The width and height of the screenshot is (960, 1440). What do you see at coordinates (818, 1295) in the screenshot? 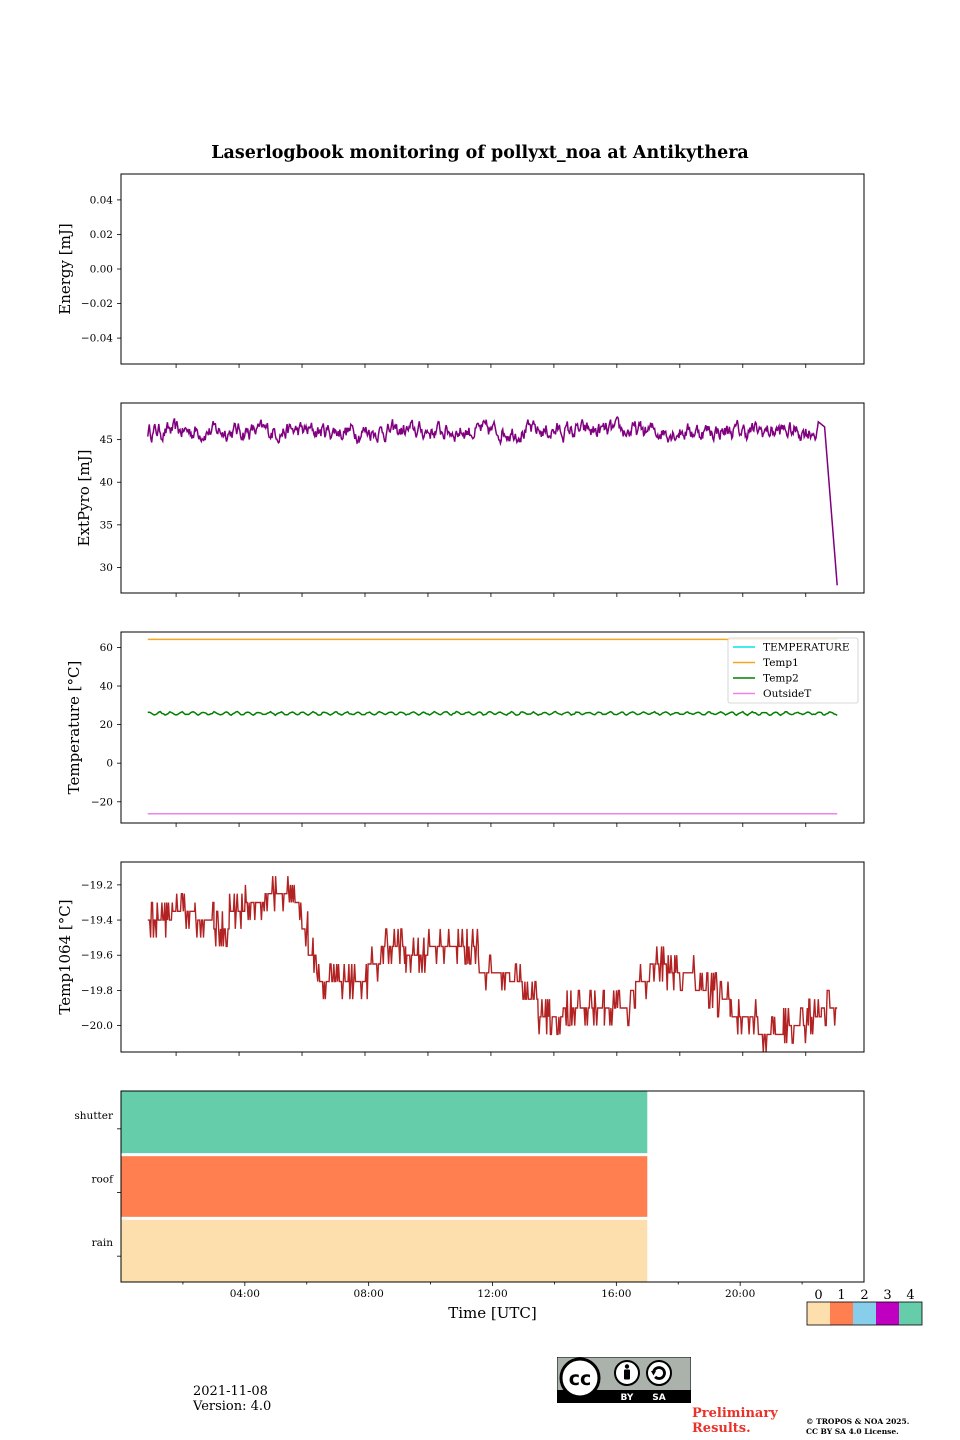
I see `colorbar-label-0: 0` at bounding box center [818, 1295].